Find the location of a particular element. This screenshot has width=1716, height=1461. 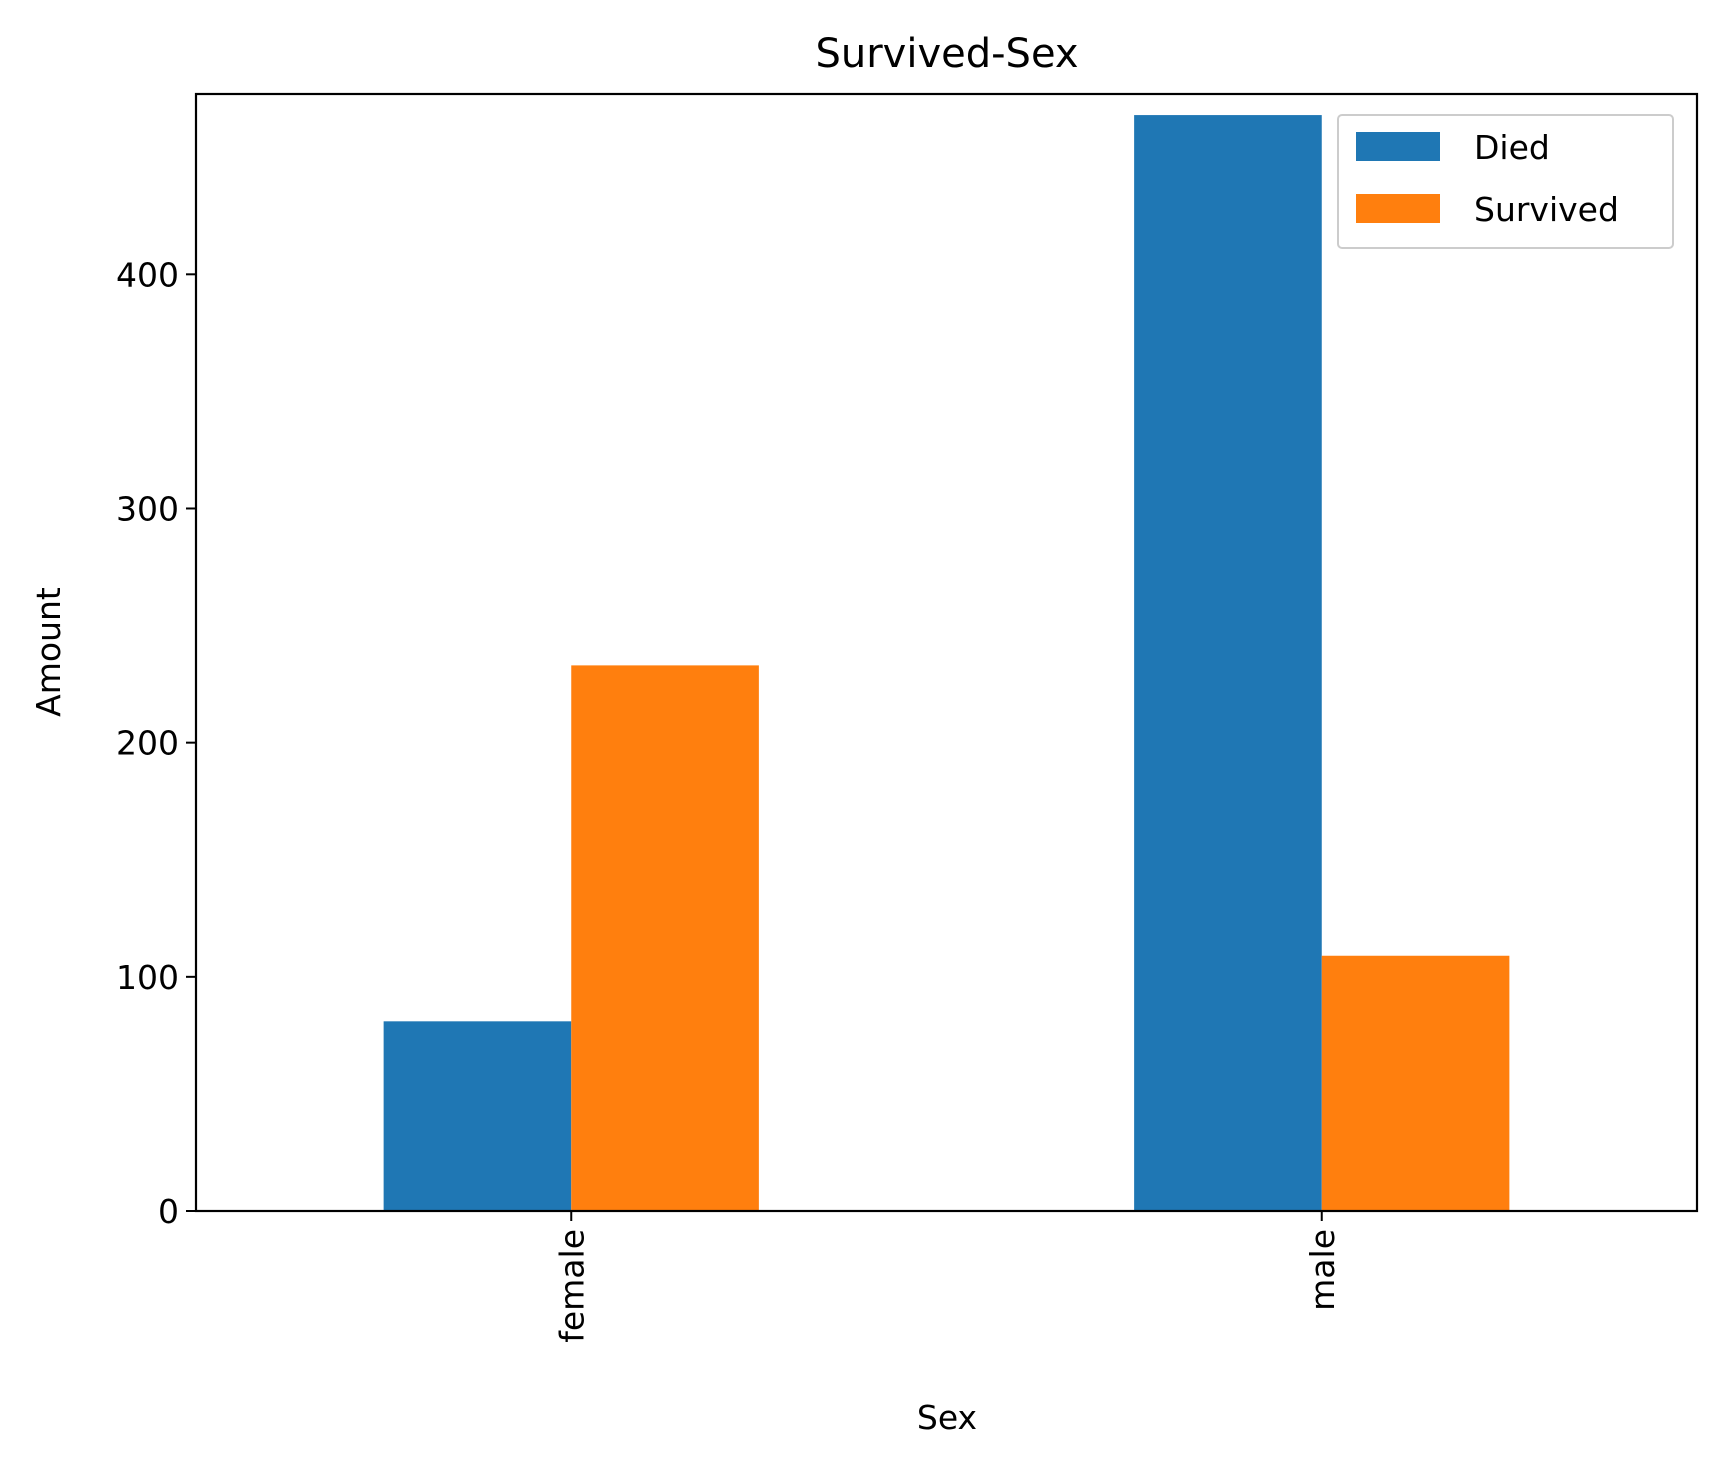

chart-title: Survived-Sex is located at coordinates (946, 54).